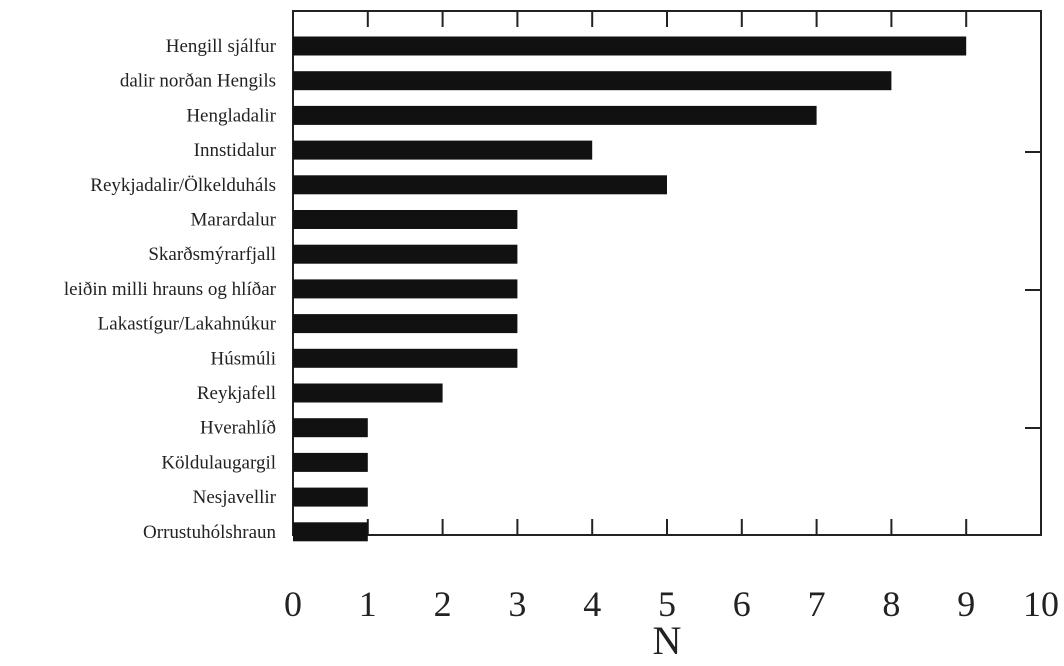 The width and height of the screenshot is (1064, 666). What do you see at coordinates (218, 462) in the screenshot?
I see `category-label: Köldulaugargil` at bounding box center [218, 462].